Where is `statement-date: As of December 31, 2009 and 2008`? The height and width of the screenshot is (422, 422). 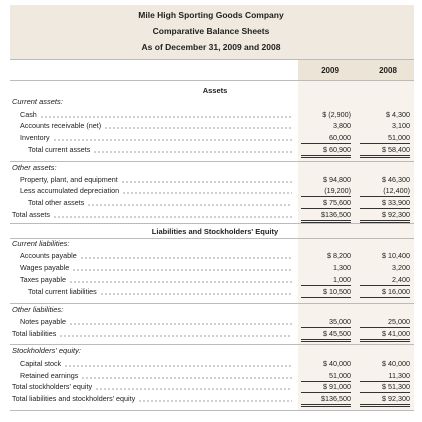
statement-date: As of December 31, 2009 and 2008 is located at coordinates (211, 47).